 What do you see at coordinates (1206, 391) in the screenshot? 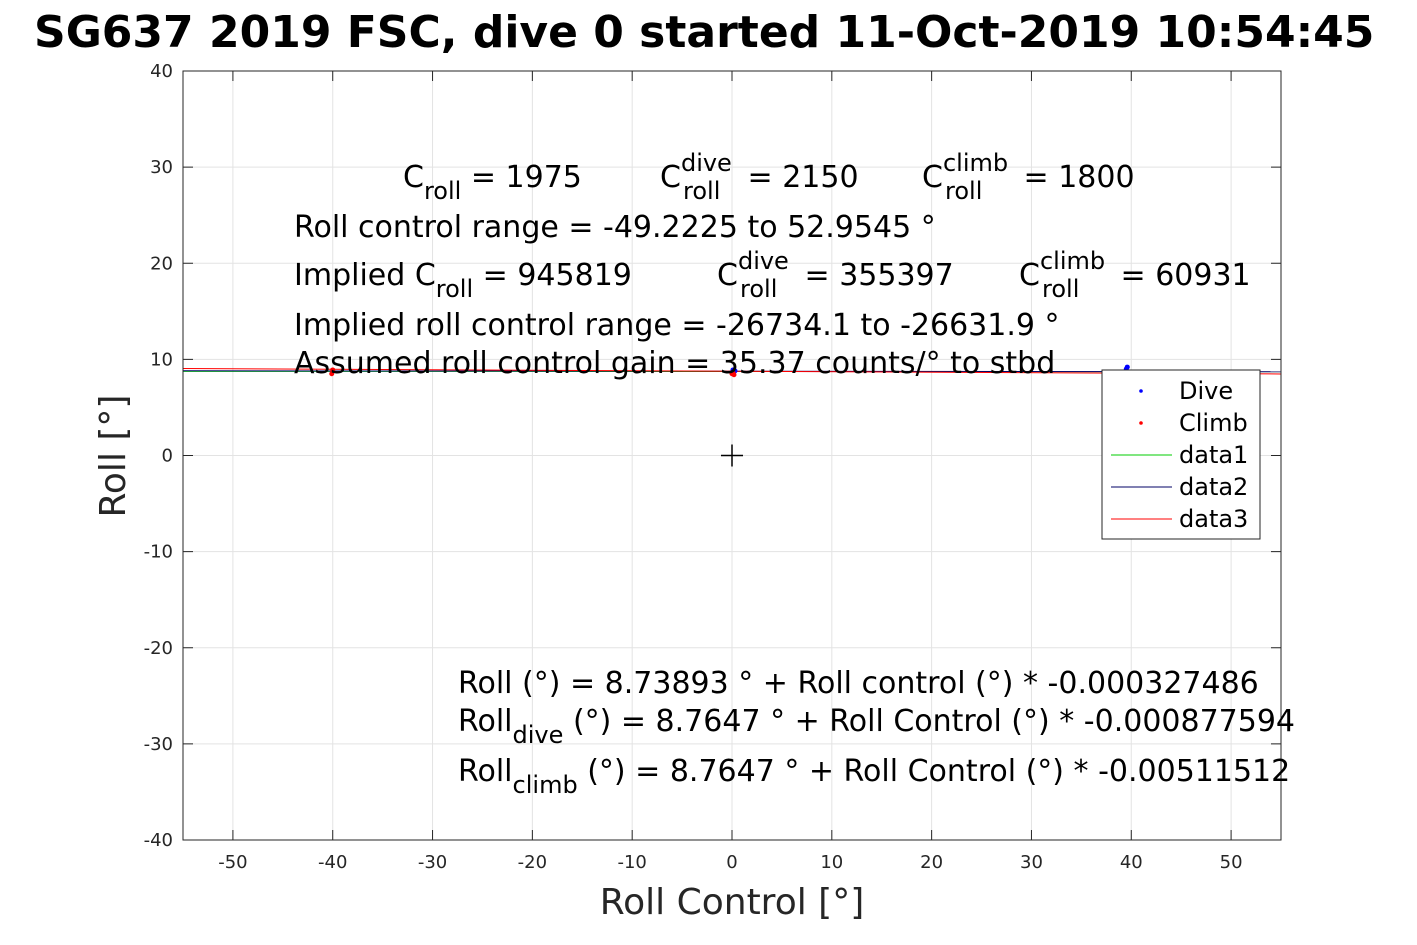
I see `legend-label-dive: Dive` at bounding box center [1206, 391].